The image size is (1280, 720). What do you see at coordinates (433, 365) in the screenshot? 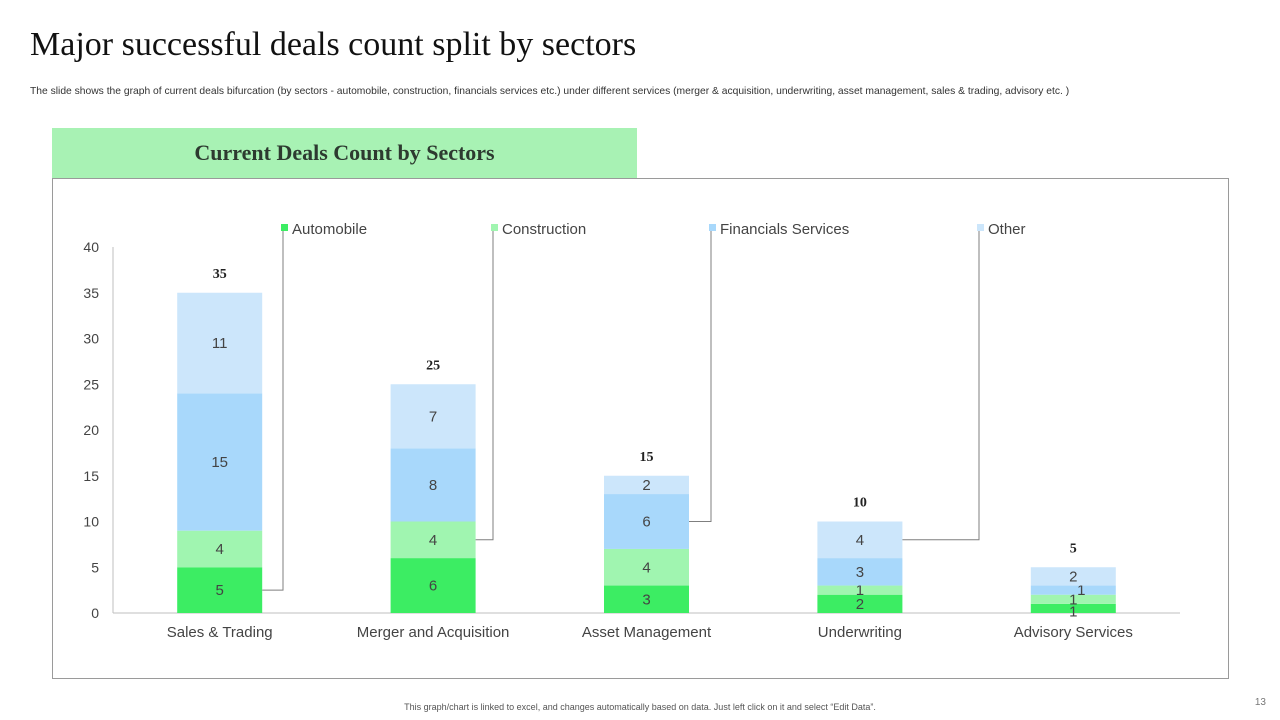
I see `total-label: 25` at bounding box center [433, 365].